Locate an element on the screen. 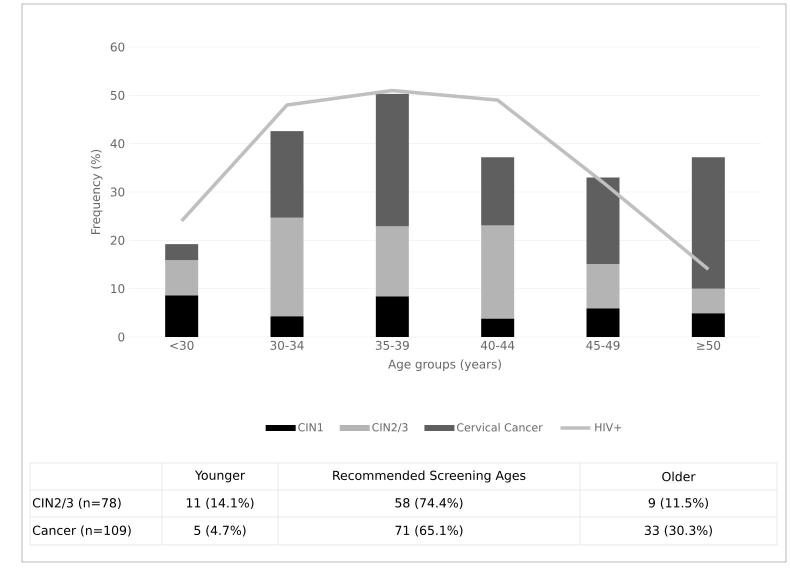 This screenshot has width=790, height=570. text: 11 (14.1%) is located at coordinates (220, 504).